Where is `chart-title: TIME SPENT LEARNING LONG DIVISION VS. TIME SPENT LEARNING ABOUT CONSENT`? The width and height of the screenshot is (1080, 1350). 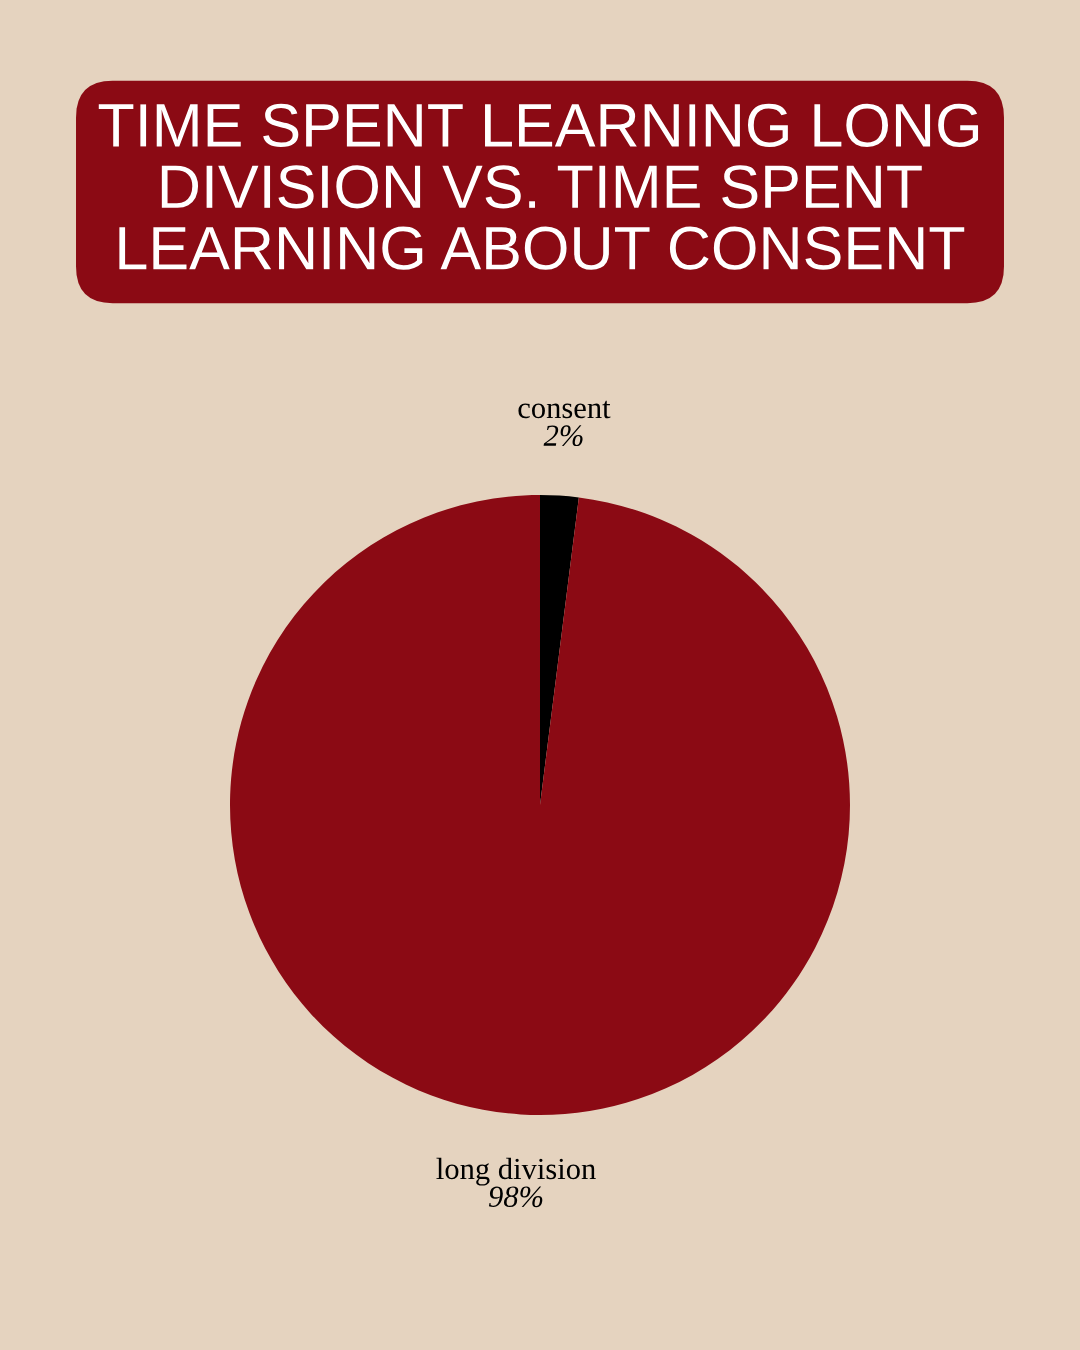 chart-title: TIME SPENT LEARNING LONG DIVISION VS. TIME SPENT LEARNING ABOUT CONSENT is located at coordinates (538, 186).